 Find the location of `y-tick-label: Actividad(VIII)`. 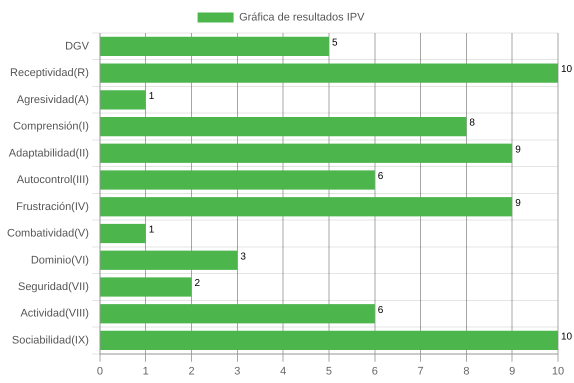

y-tick-label: Actividad(VIII) is located at coordinates (54, 314).